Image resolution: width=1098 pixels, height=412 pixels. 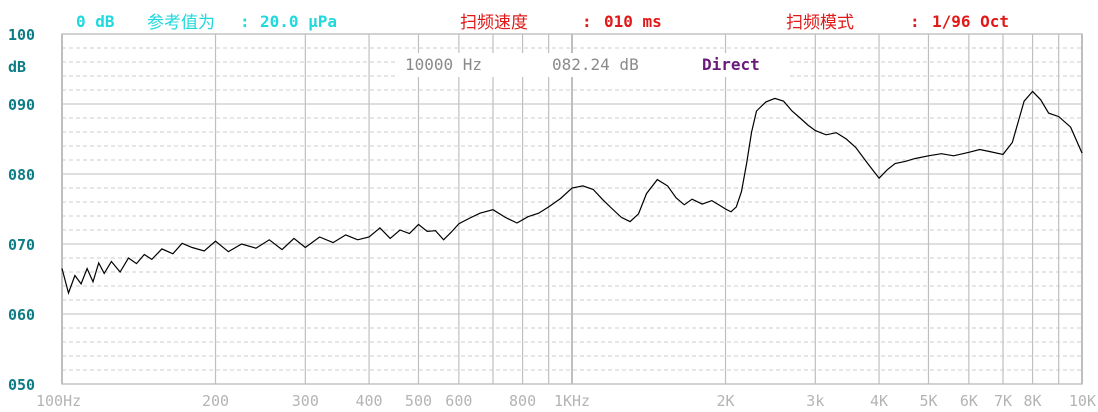 I want to click on sweep-speed-label: 扫频速度, so click(x=494, y=23).